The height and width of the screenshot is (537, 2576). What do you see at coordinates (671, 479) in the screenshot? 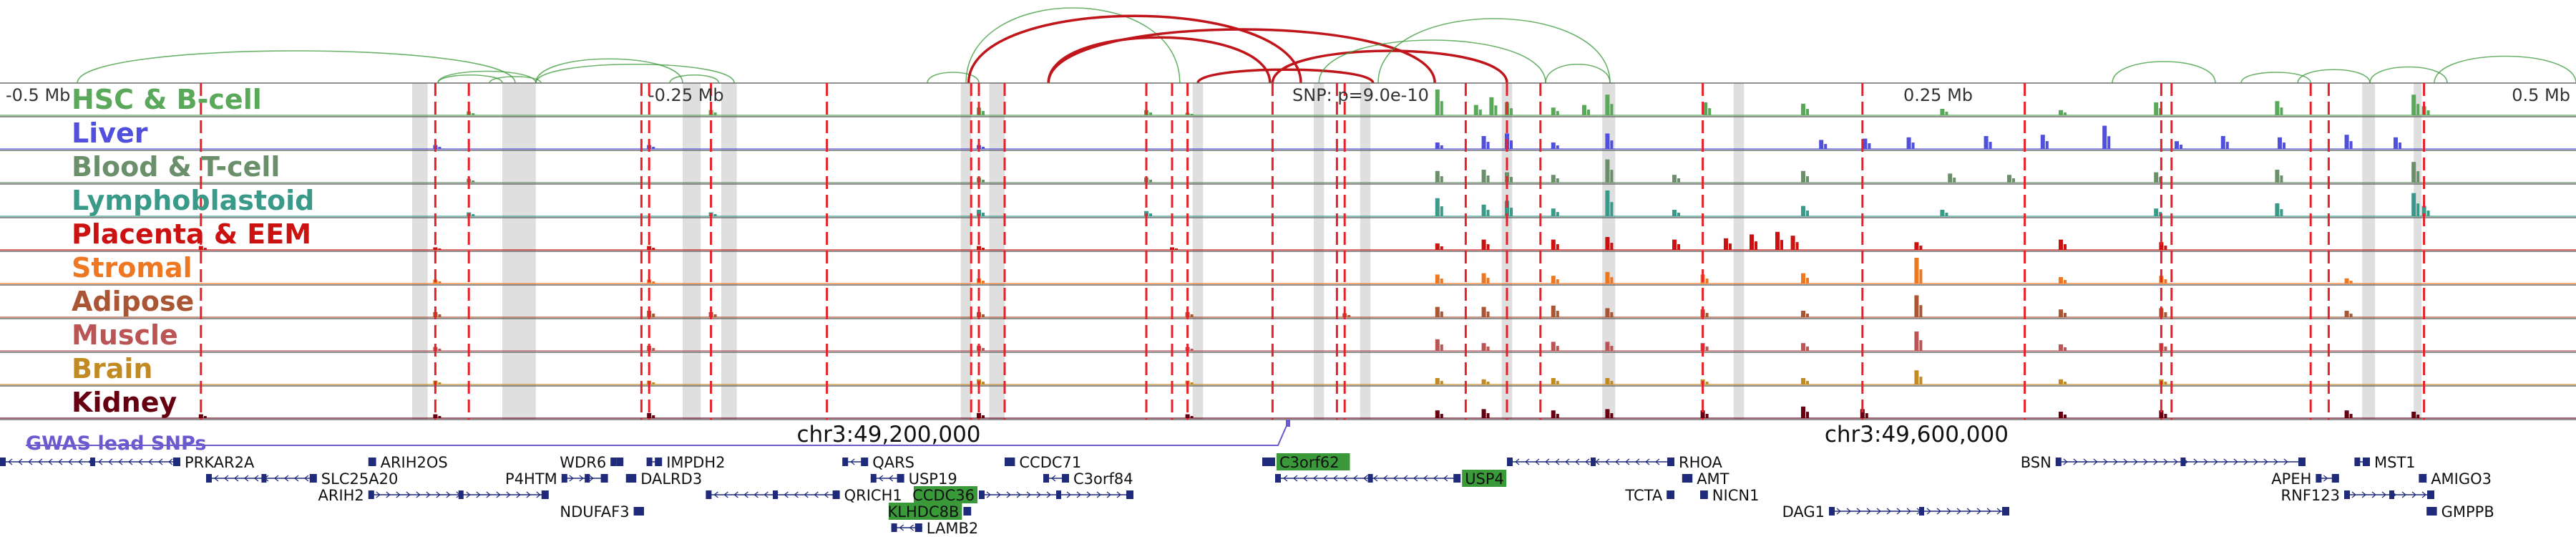
I see `gene-label: DALRD3` at bounding box center [671, 479].